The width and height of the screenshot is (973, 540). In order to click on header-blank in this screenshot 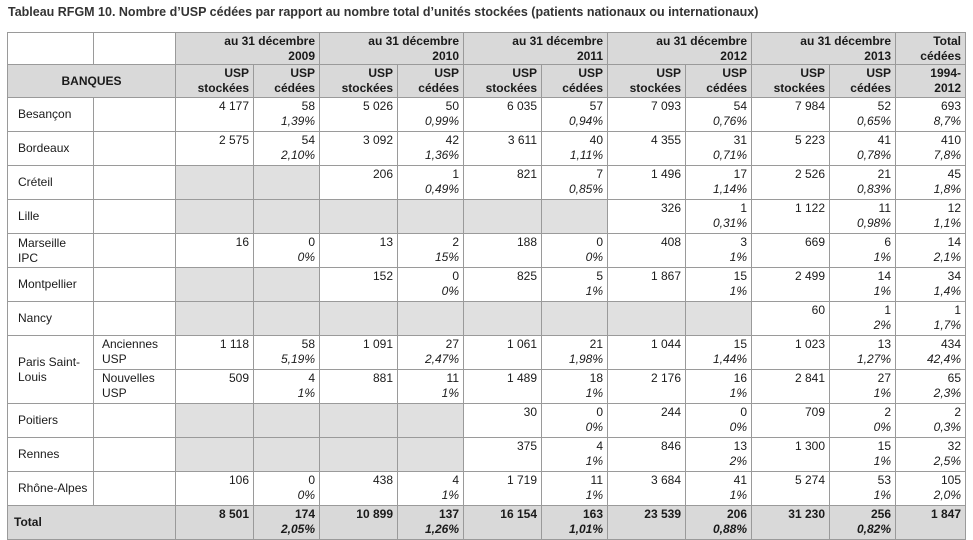, I will do `click(50, 48)`.